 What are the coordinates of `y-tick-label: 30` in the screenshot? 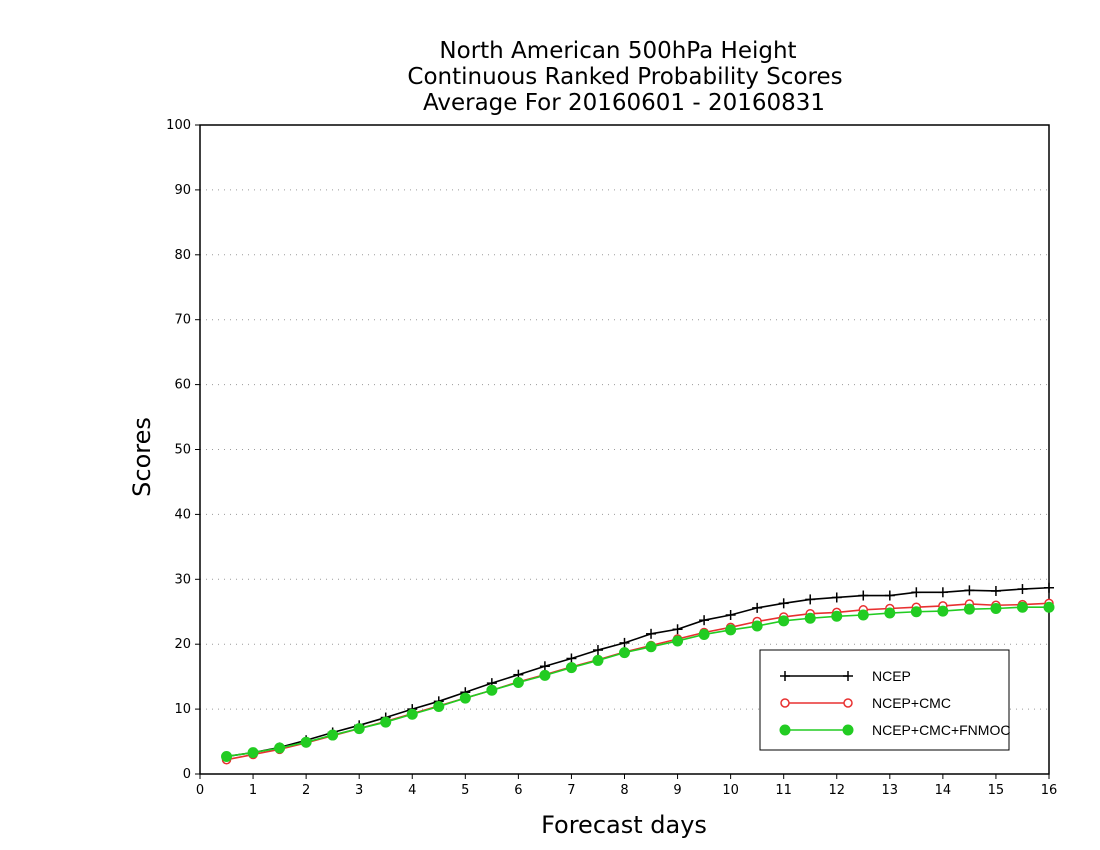 It's located at (182, 579).